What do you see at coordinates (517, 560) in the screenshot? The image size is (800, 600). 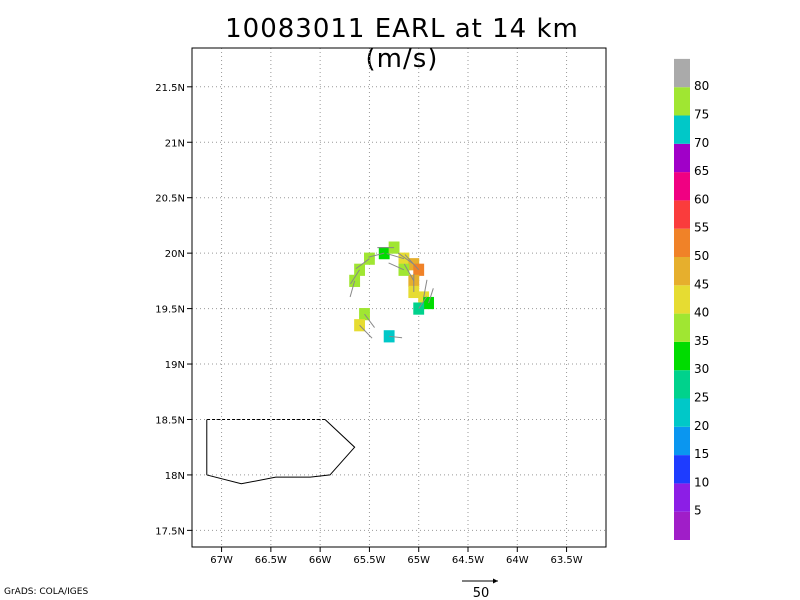 I see `lon-tick-label: 64W` at bounding box center [517, 560].